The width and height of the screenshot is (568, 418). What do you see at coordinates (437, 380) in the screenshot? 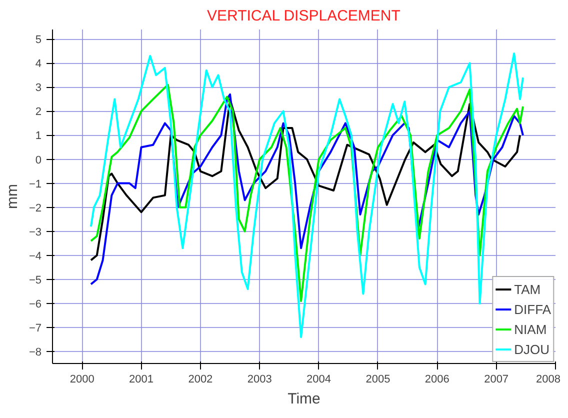
I see `x-tick-label: 2006` at bounding box center [437, 380].